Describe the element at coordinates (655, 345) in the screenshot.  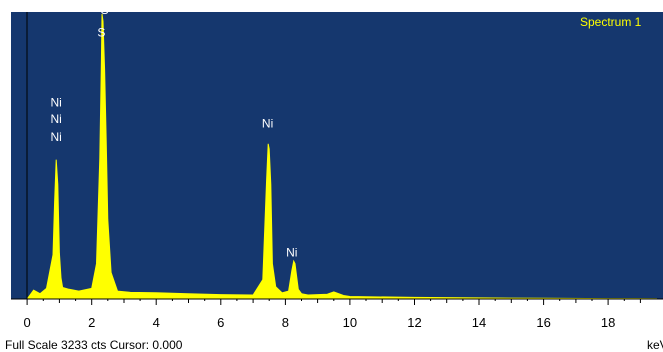
I see `footer-units-text: keV` at that location.